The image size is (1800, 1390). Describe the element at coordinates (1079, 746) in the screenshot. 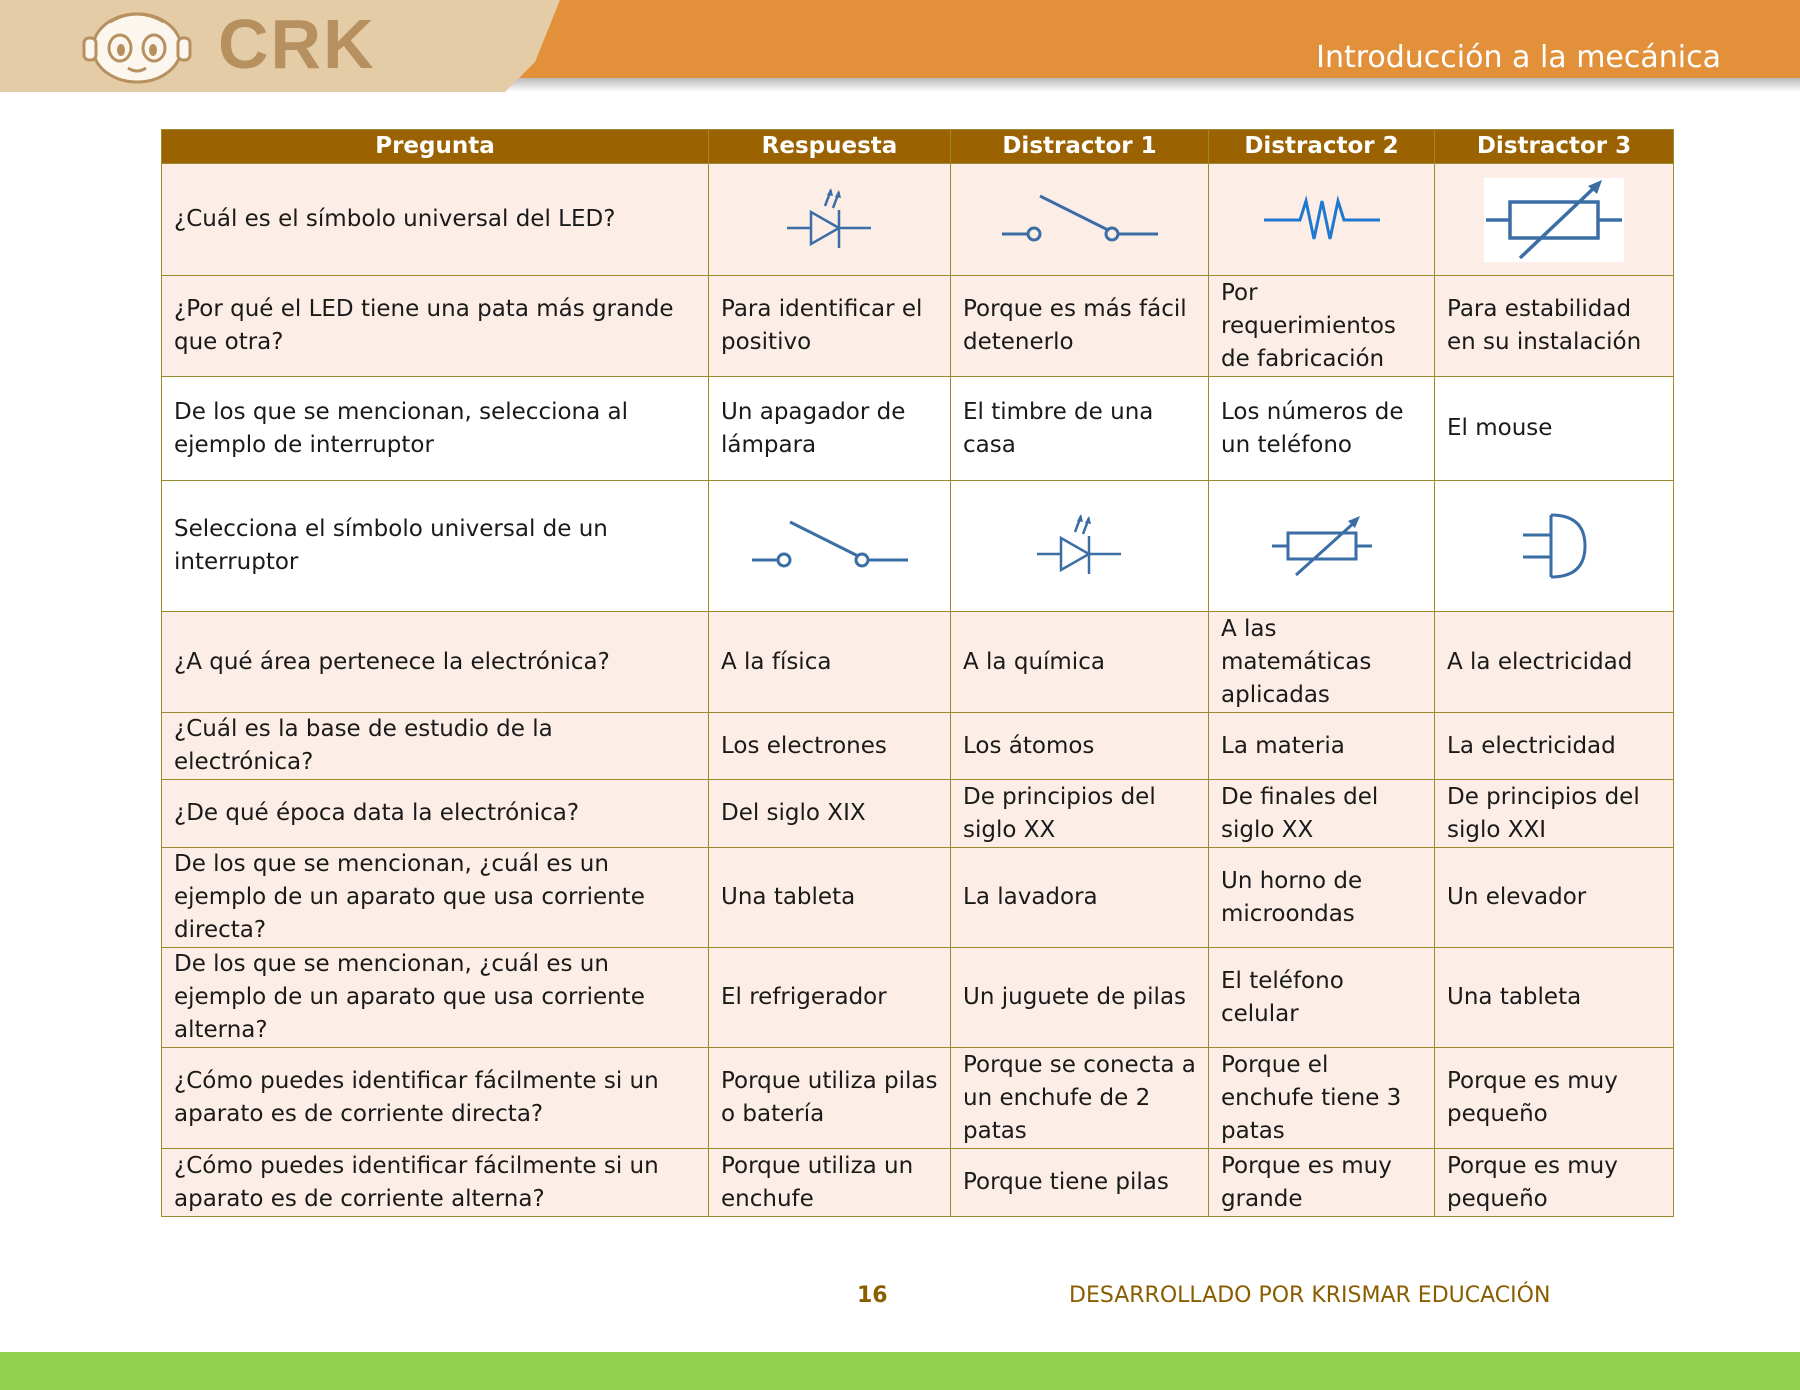

I see `distractor-cell: Los átomos` at that location.